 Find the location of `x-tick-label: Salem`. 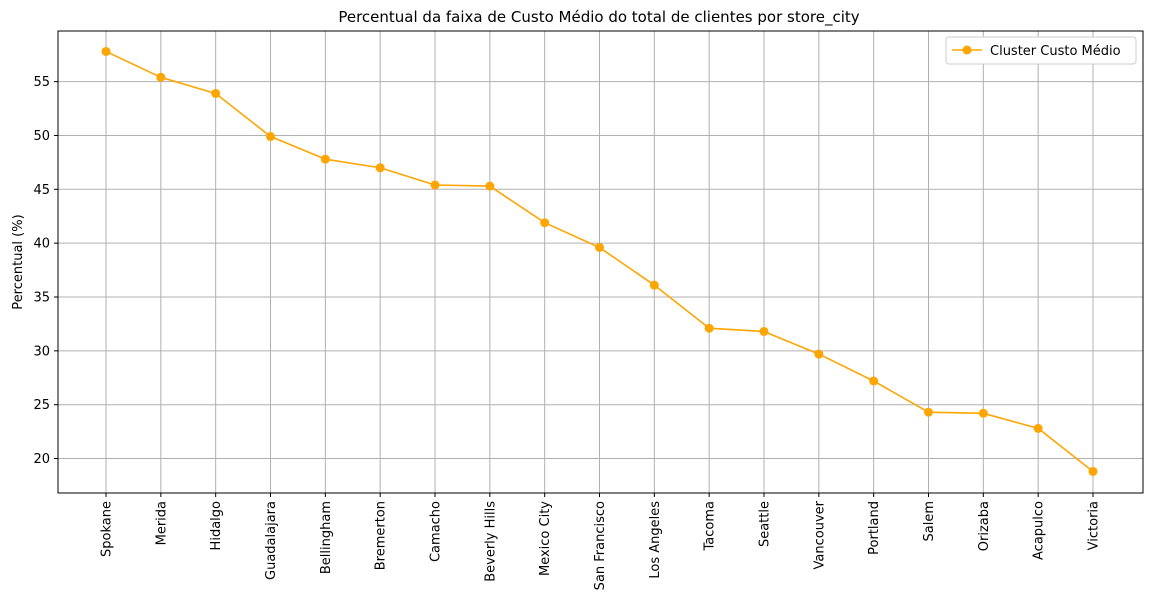

x-tick-label: Salem is located at coordinates (929, 521).